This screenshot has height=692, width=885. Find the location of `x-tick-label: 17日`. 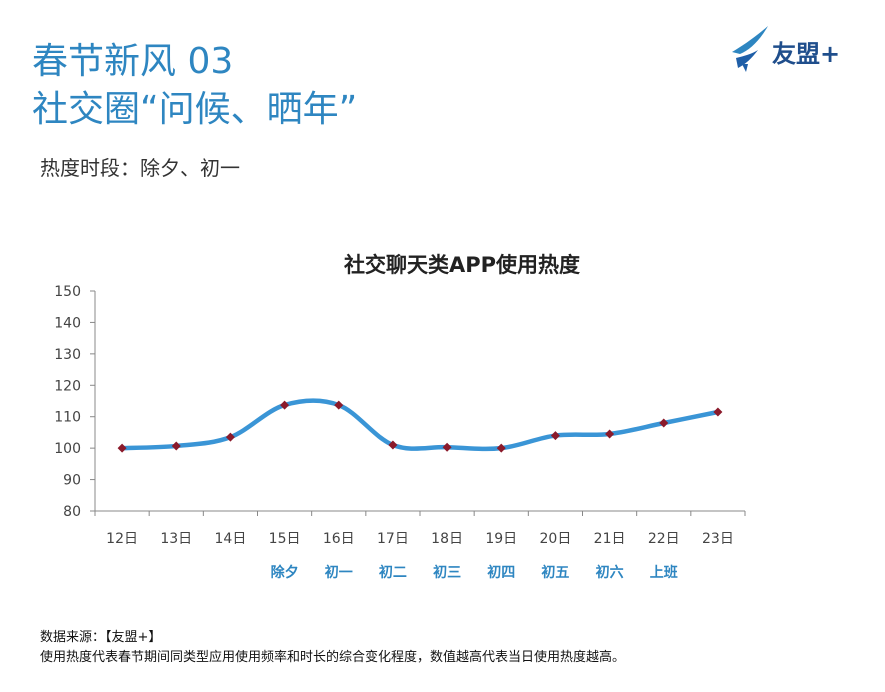

x-tick-label: 17日 is located at coordinates (393, 539).